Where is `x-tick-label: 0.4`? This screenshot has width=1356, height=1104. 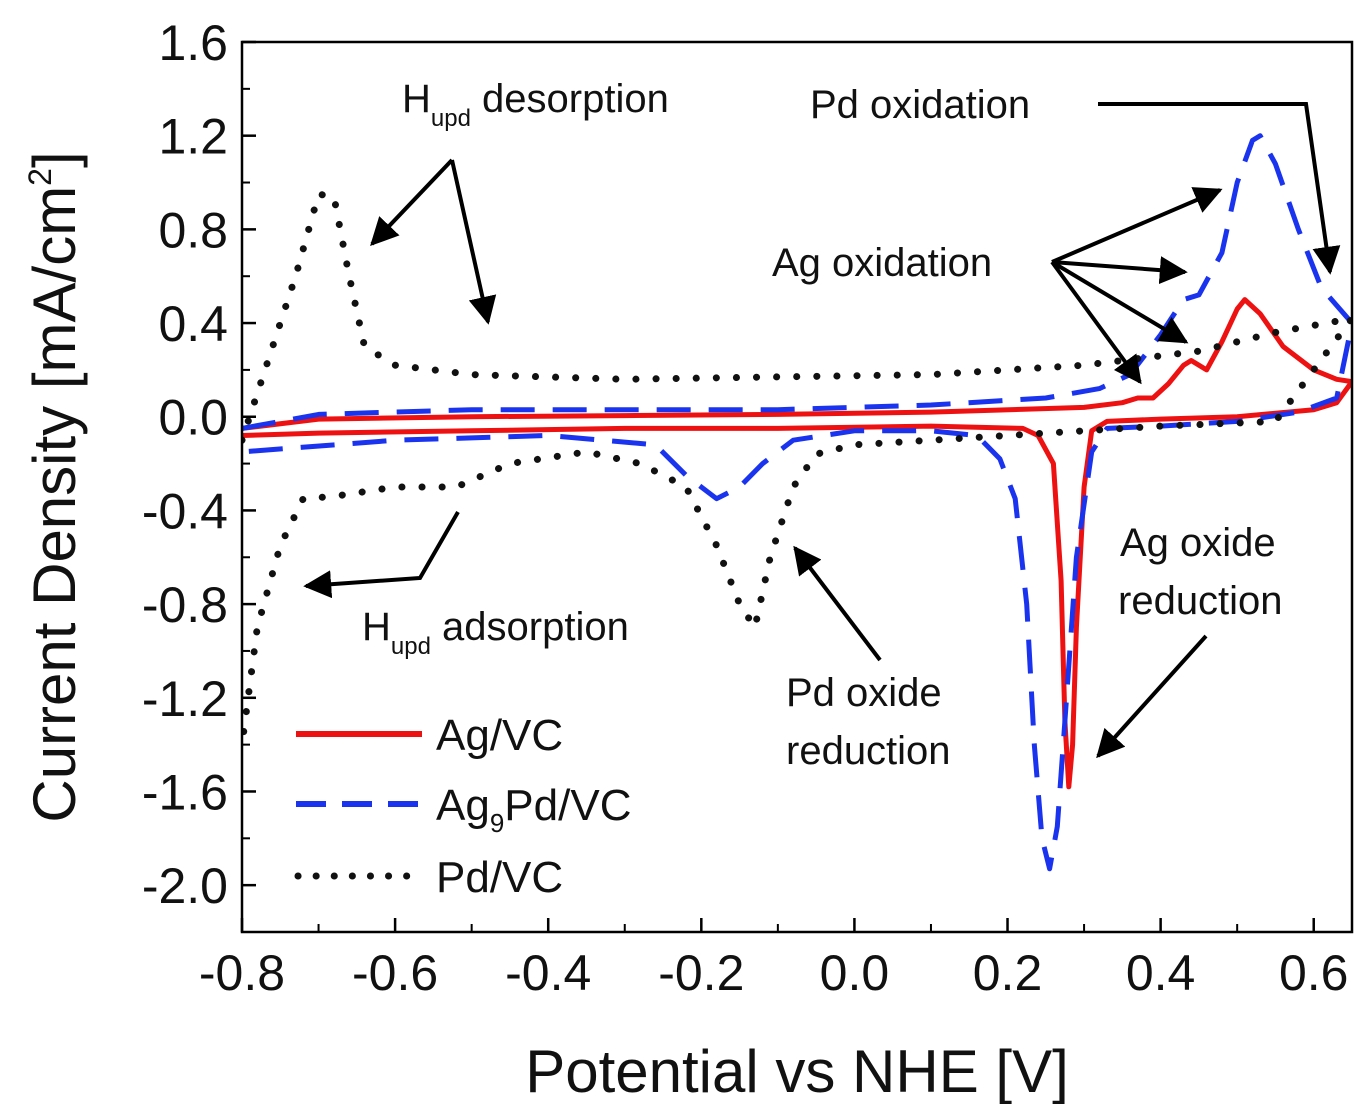
x-tick-label: 0.4 is located at coordinates (1161, 973).